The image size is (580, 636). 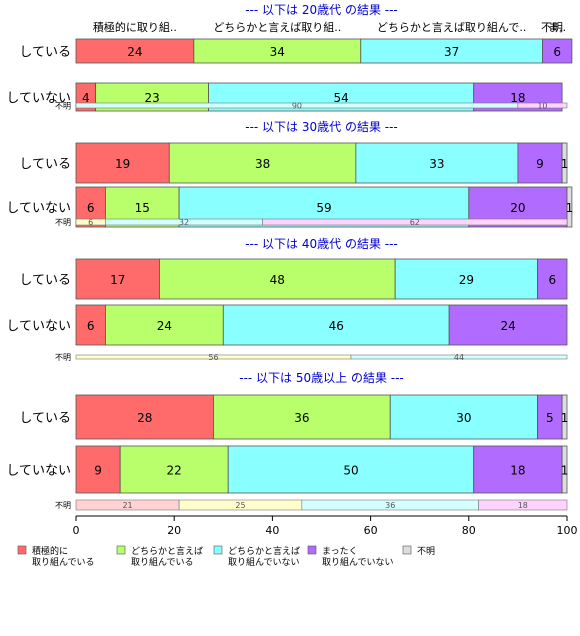 What do you see at coordinates (50, 551) in the screenshot?
I see `legend-label: 積極的に` at bounding box center [50, 551].